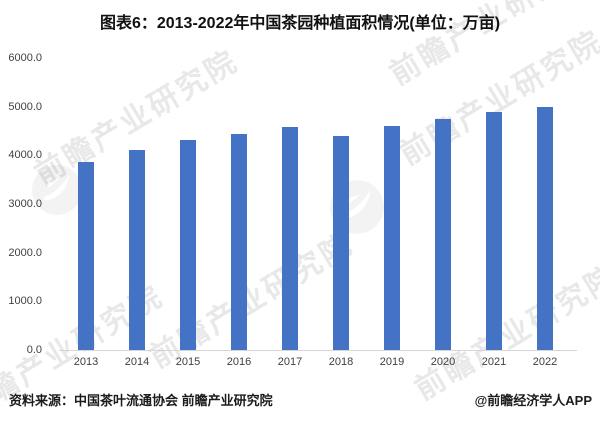 This screenshot has height=425, width=600. I want to click on x-tick-label: 2021, so click(494, 362).